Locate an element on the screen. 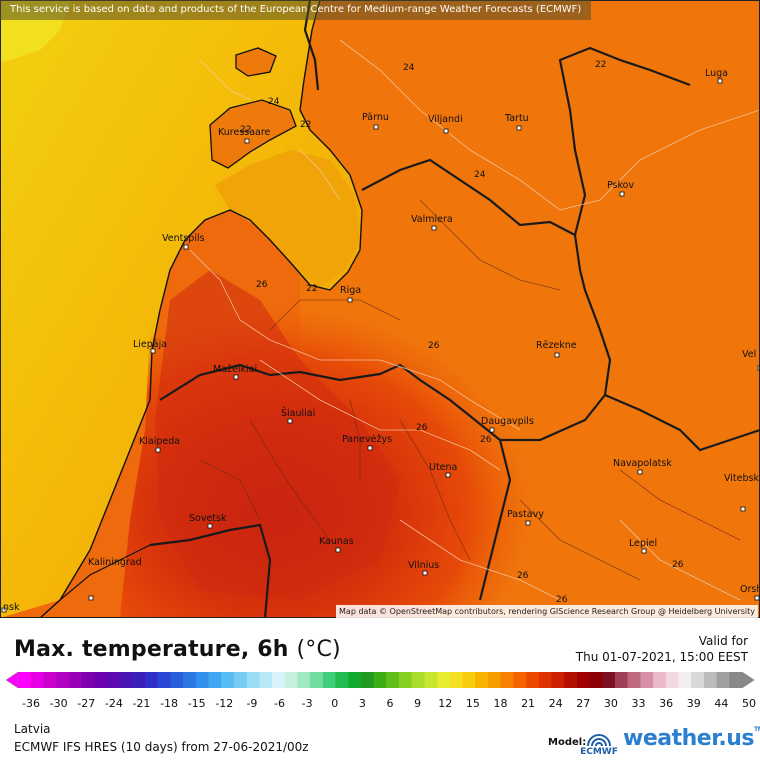 The image size is (760, 760). city-label: Šiauliai is located at coordinates (298, 413).